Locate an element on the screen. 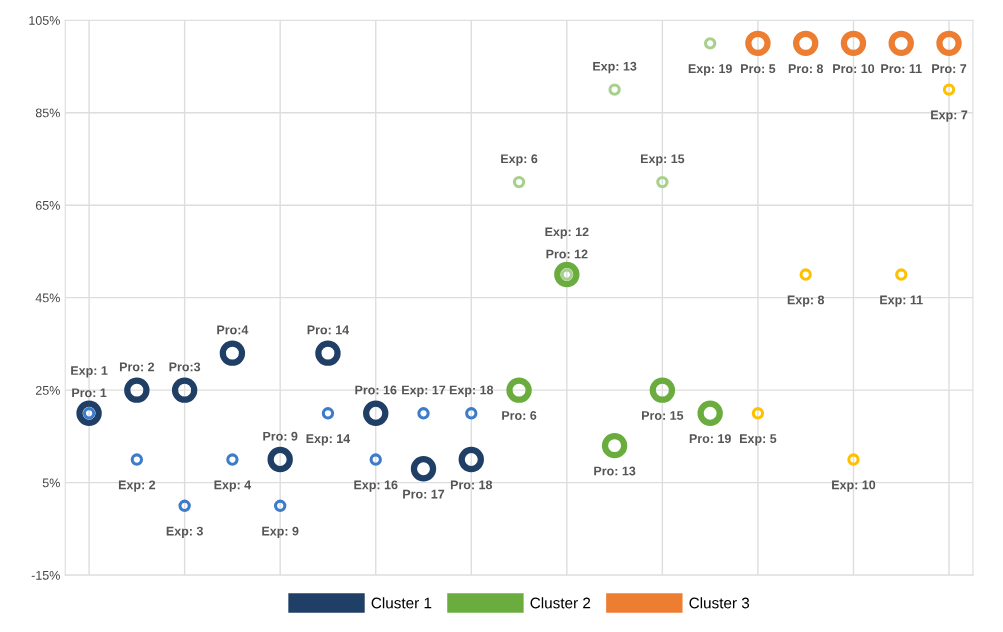 This screenshot has width=1003, height=632. annotation: Exp: 12 is located at coordinates (567, 233).